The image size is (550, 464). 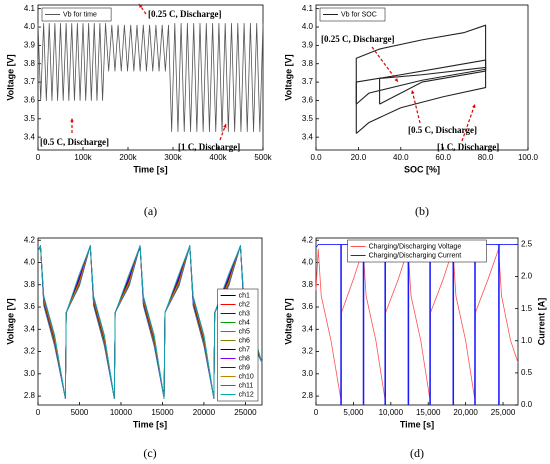 I want to click on y2-tick-label: 1.5, so click(x=527, y=308).